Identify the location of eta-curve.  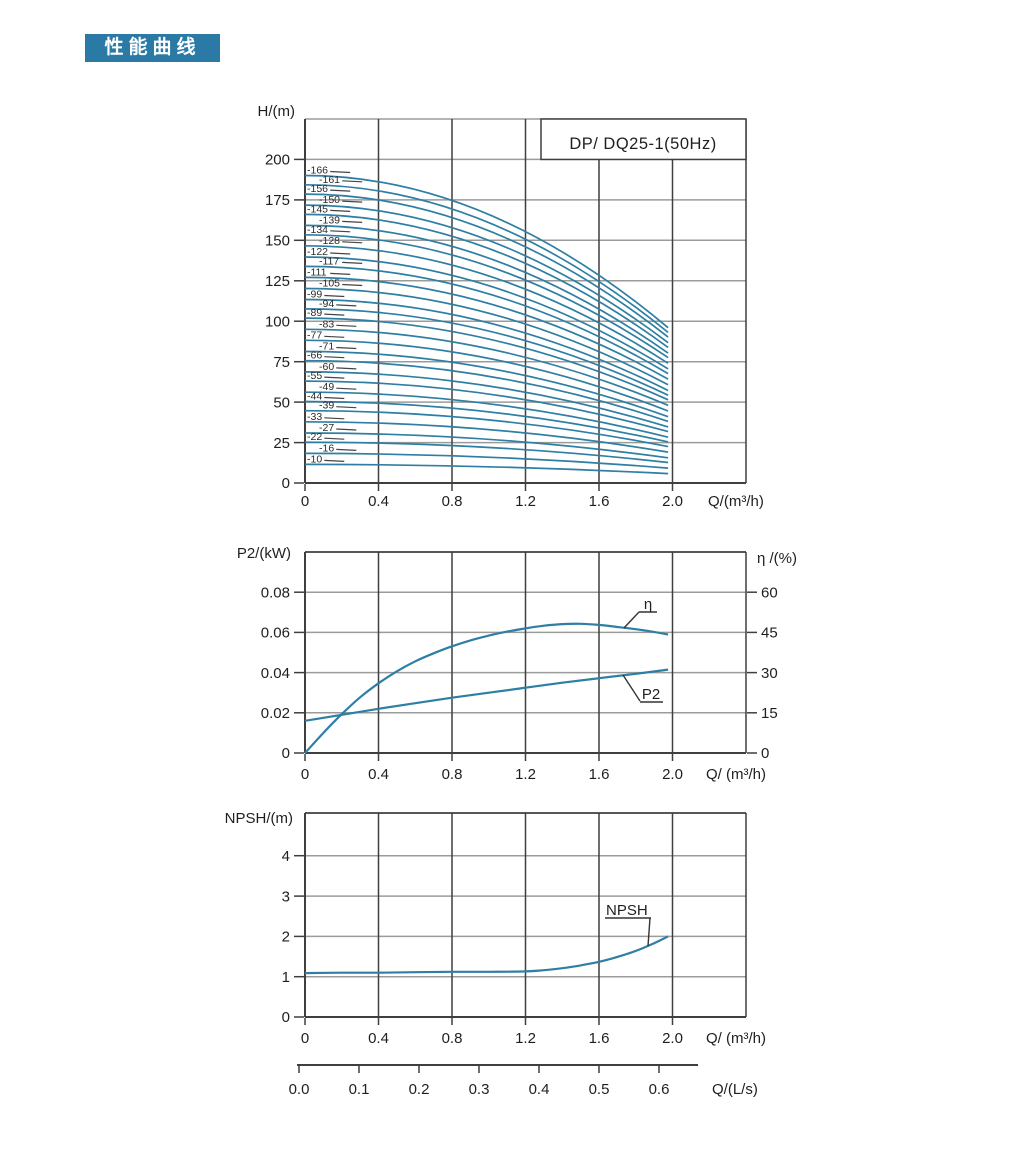
(486, 688).